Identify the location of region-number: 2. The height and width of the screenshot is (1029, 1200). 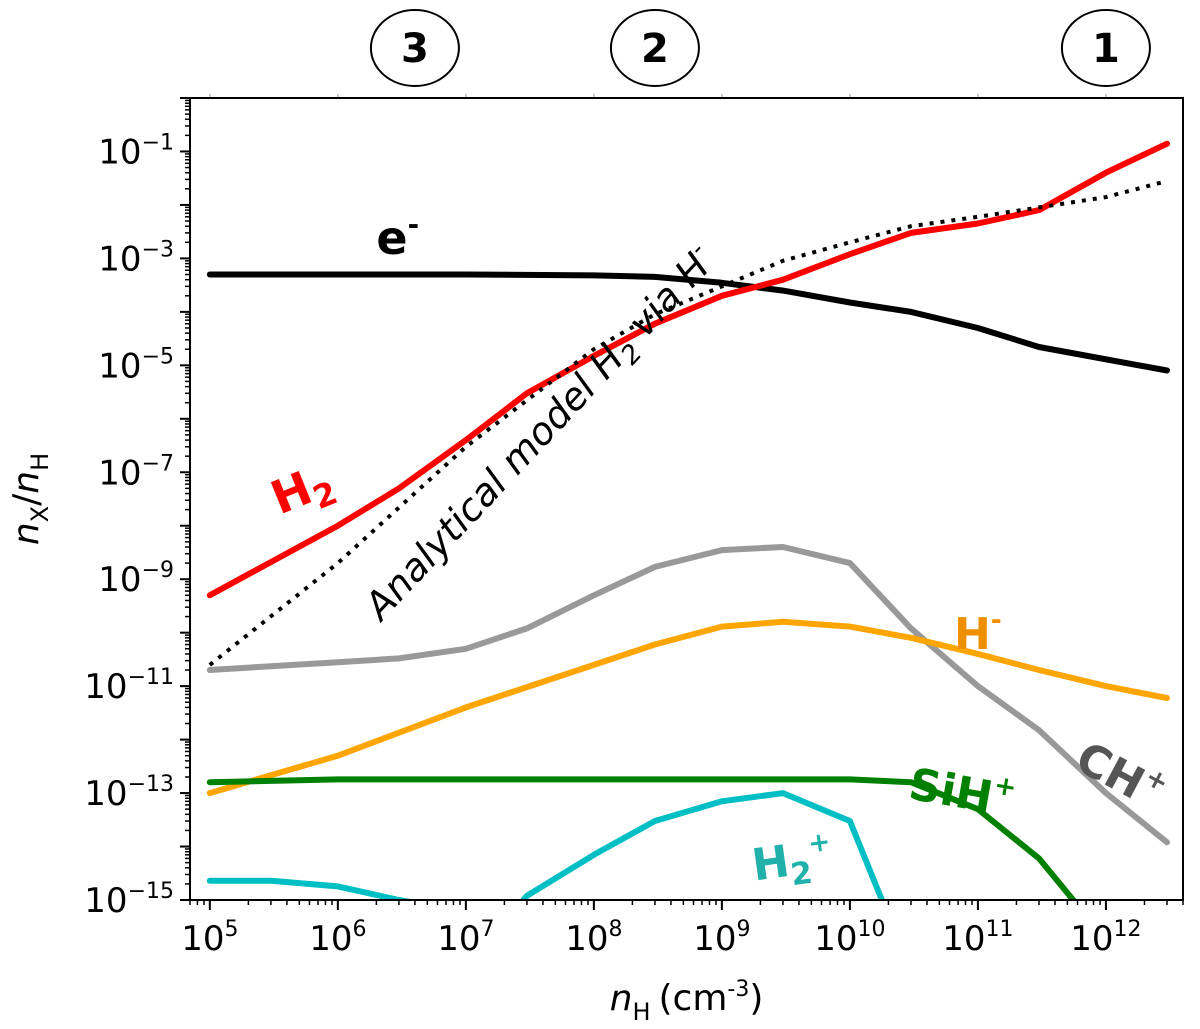
(655, 49).